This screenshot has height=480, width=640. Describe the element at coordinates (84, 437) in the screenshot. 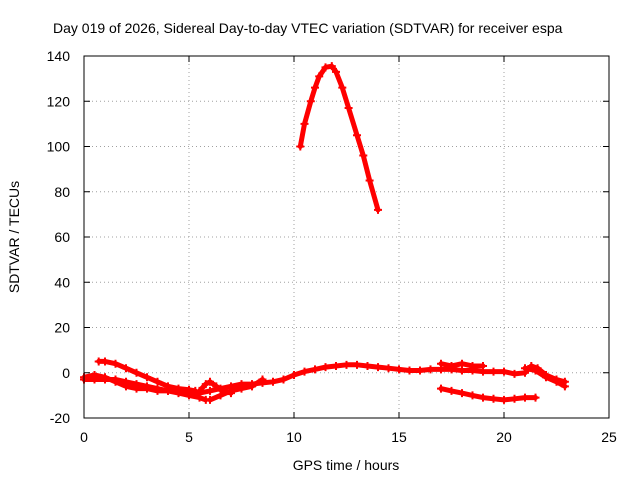

I see `x-tick-label: 0` at that location.